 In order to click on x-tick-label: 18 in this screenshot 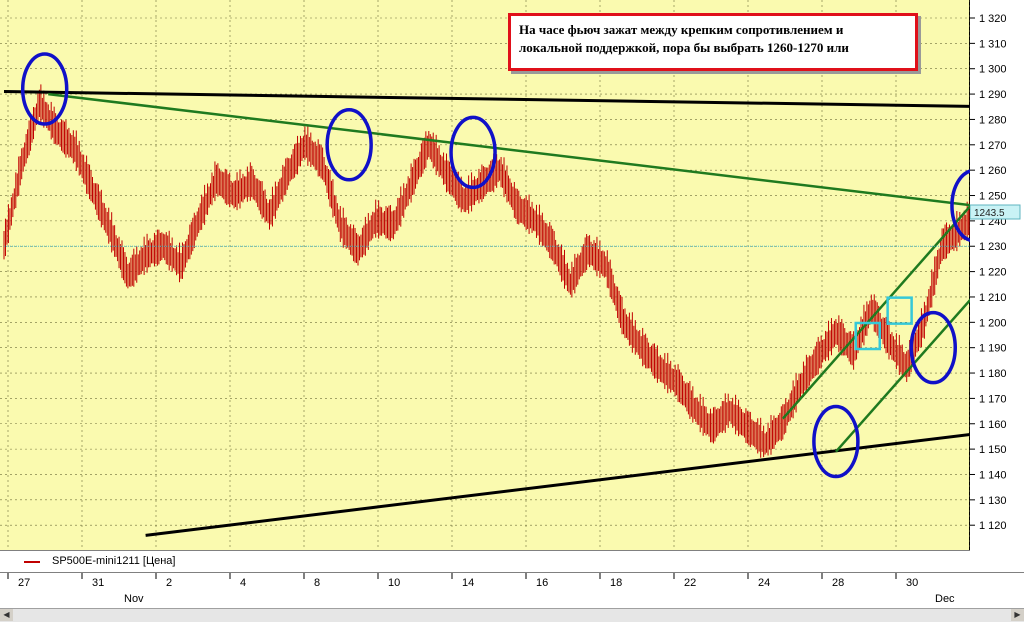, I will do `click(616, 583)`.